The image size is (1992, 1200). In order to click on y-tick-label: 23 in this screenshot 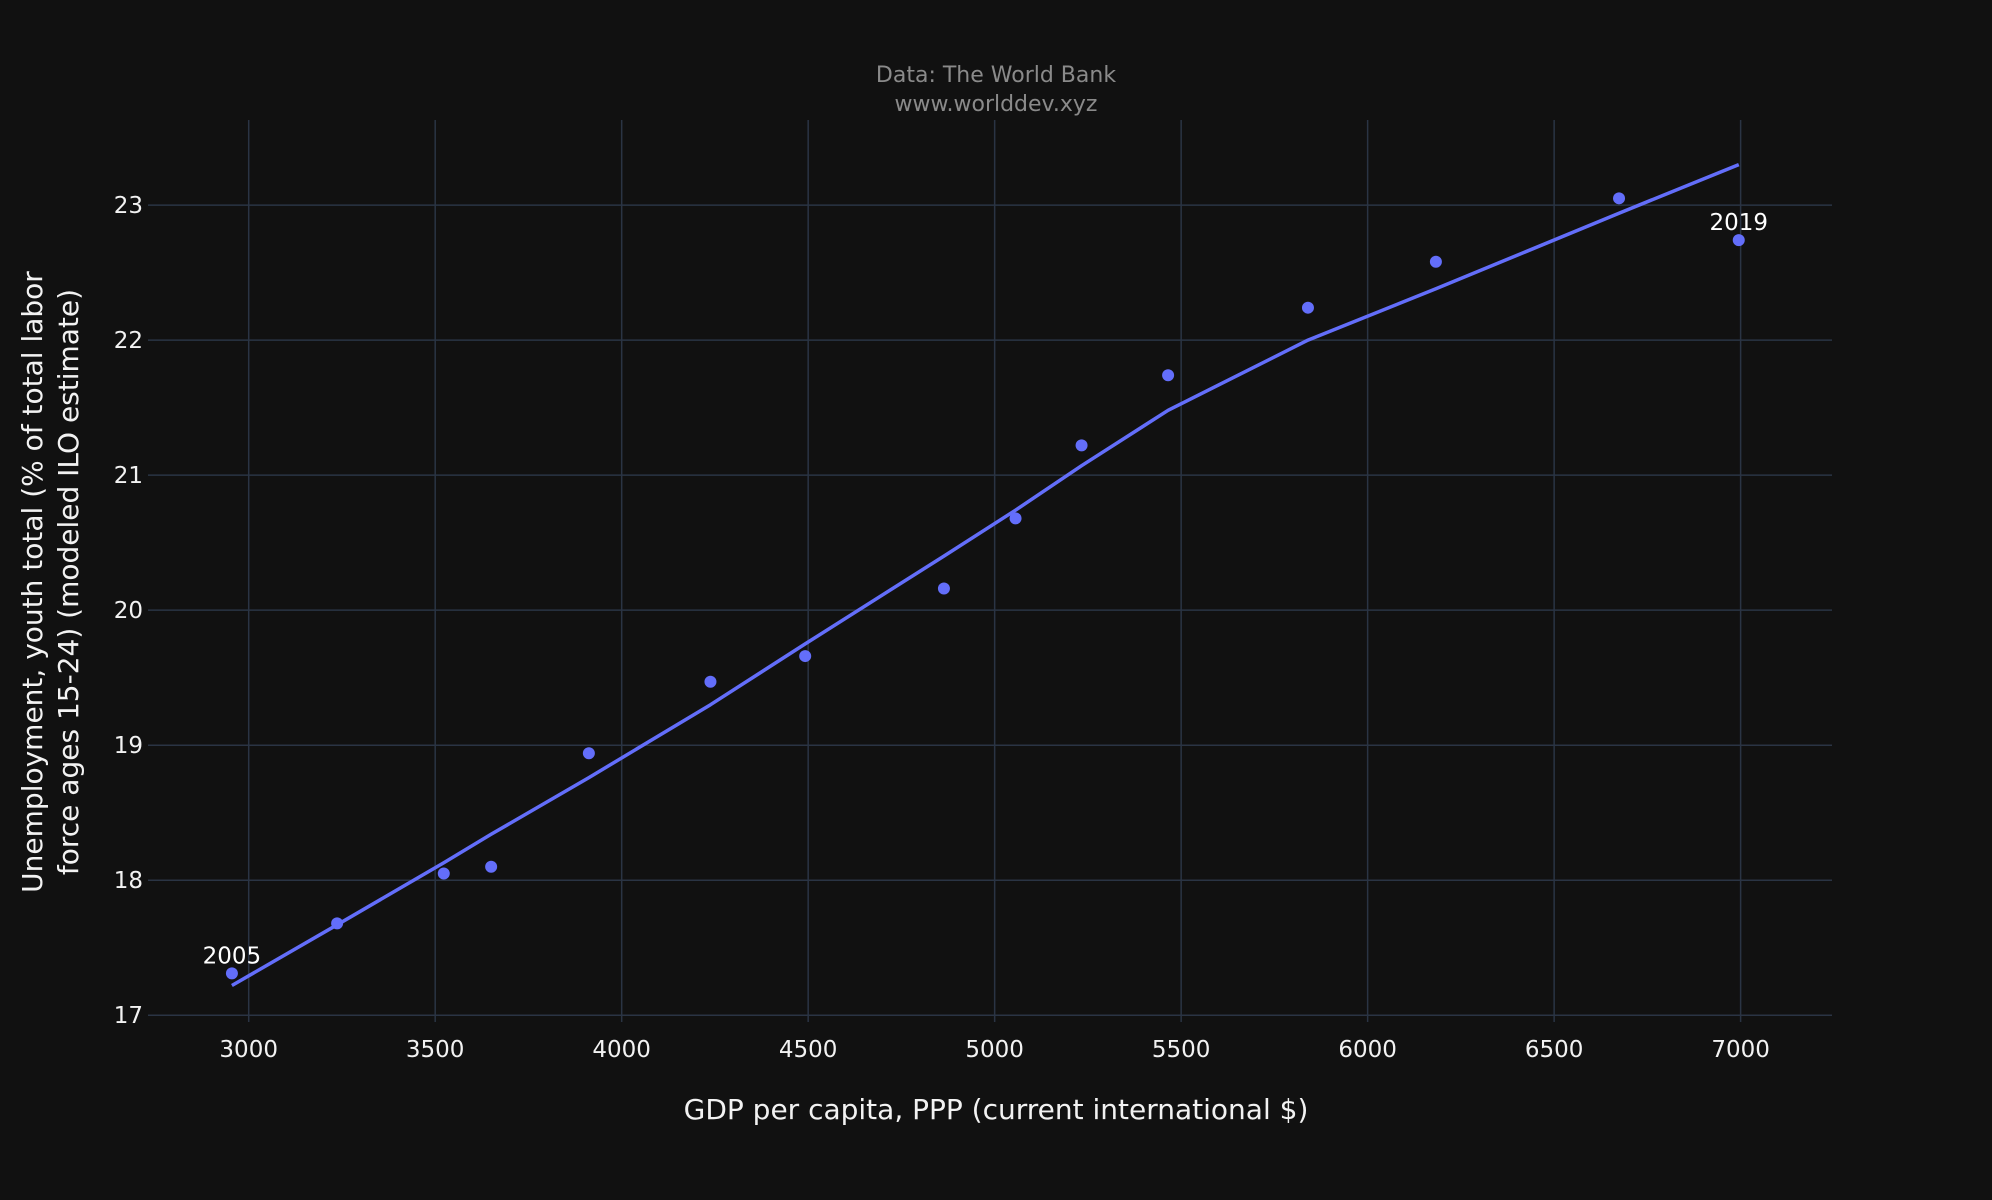, I will do `click(128, 206)`.